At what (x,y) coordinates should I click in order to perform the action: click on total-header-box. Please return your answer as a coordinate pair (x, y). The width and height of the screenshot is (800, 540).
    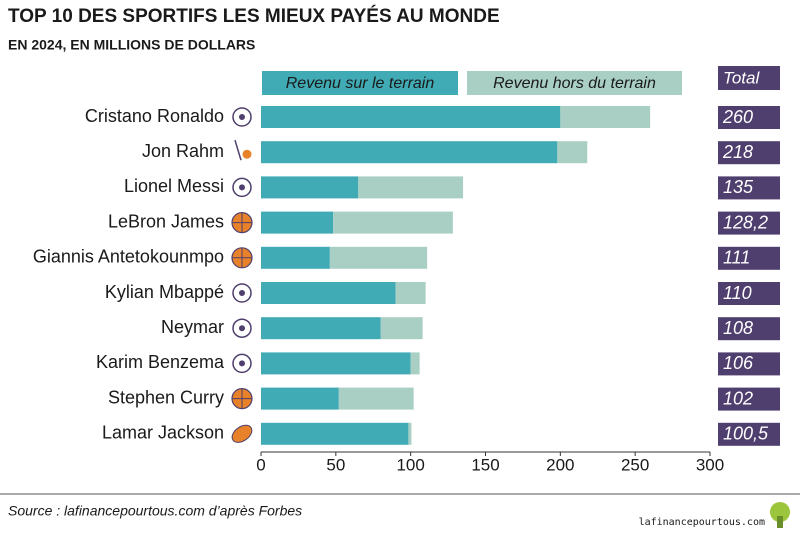
    Looking at the image, I should click on (749, 78).